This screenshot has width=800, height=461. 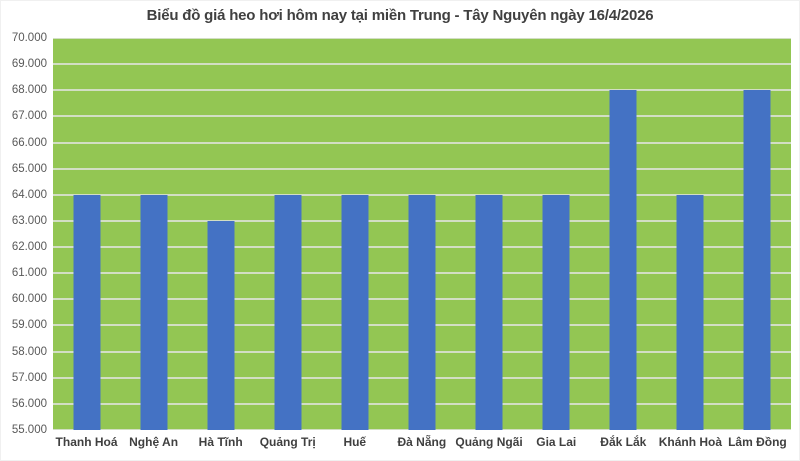 What do you see at coordinates (29, 38) in the screenshot?
I see `y-tick-label: 70.000` at bounding box center [29, 38].